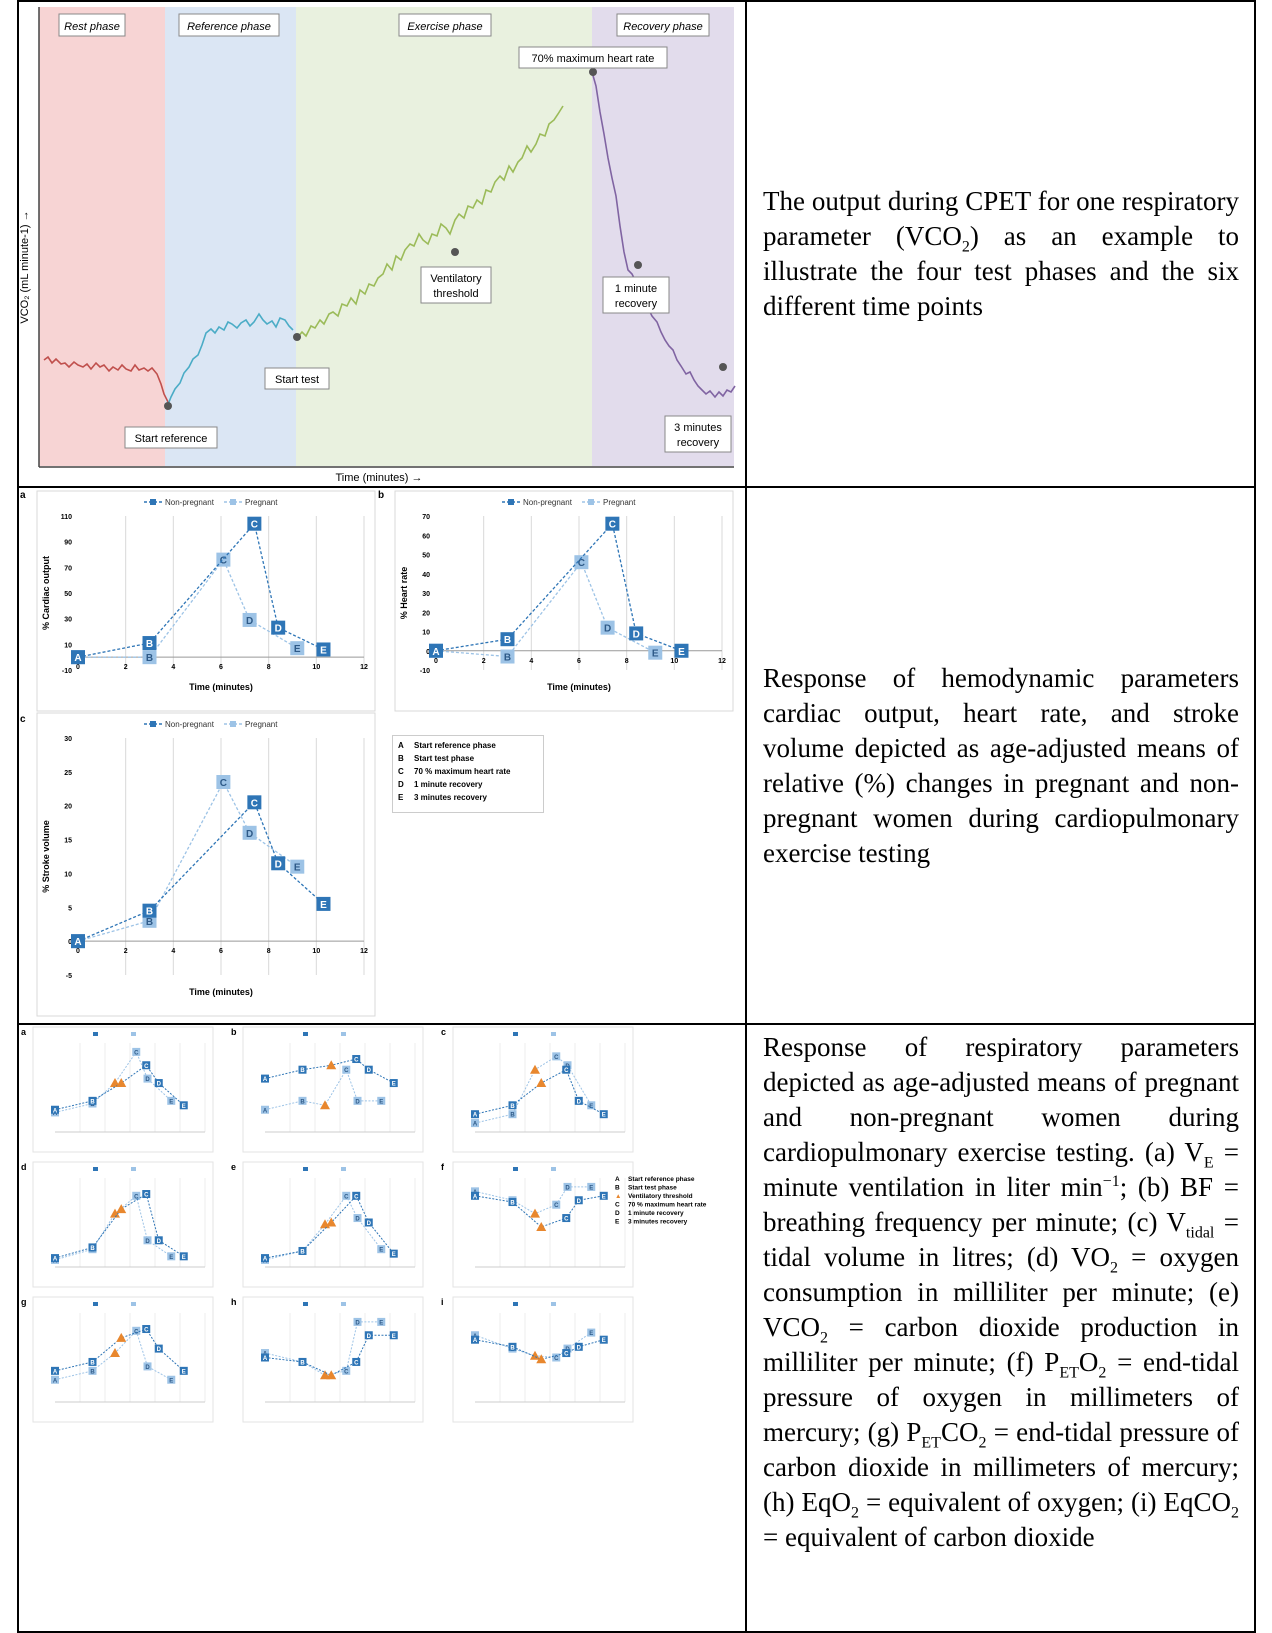 The height and width of the screenshot is (1633, 1272). Describe the element at coordinates (426, 633) in the screenshot. I see `y-tick-label: 10` at that location.